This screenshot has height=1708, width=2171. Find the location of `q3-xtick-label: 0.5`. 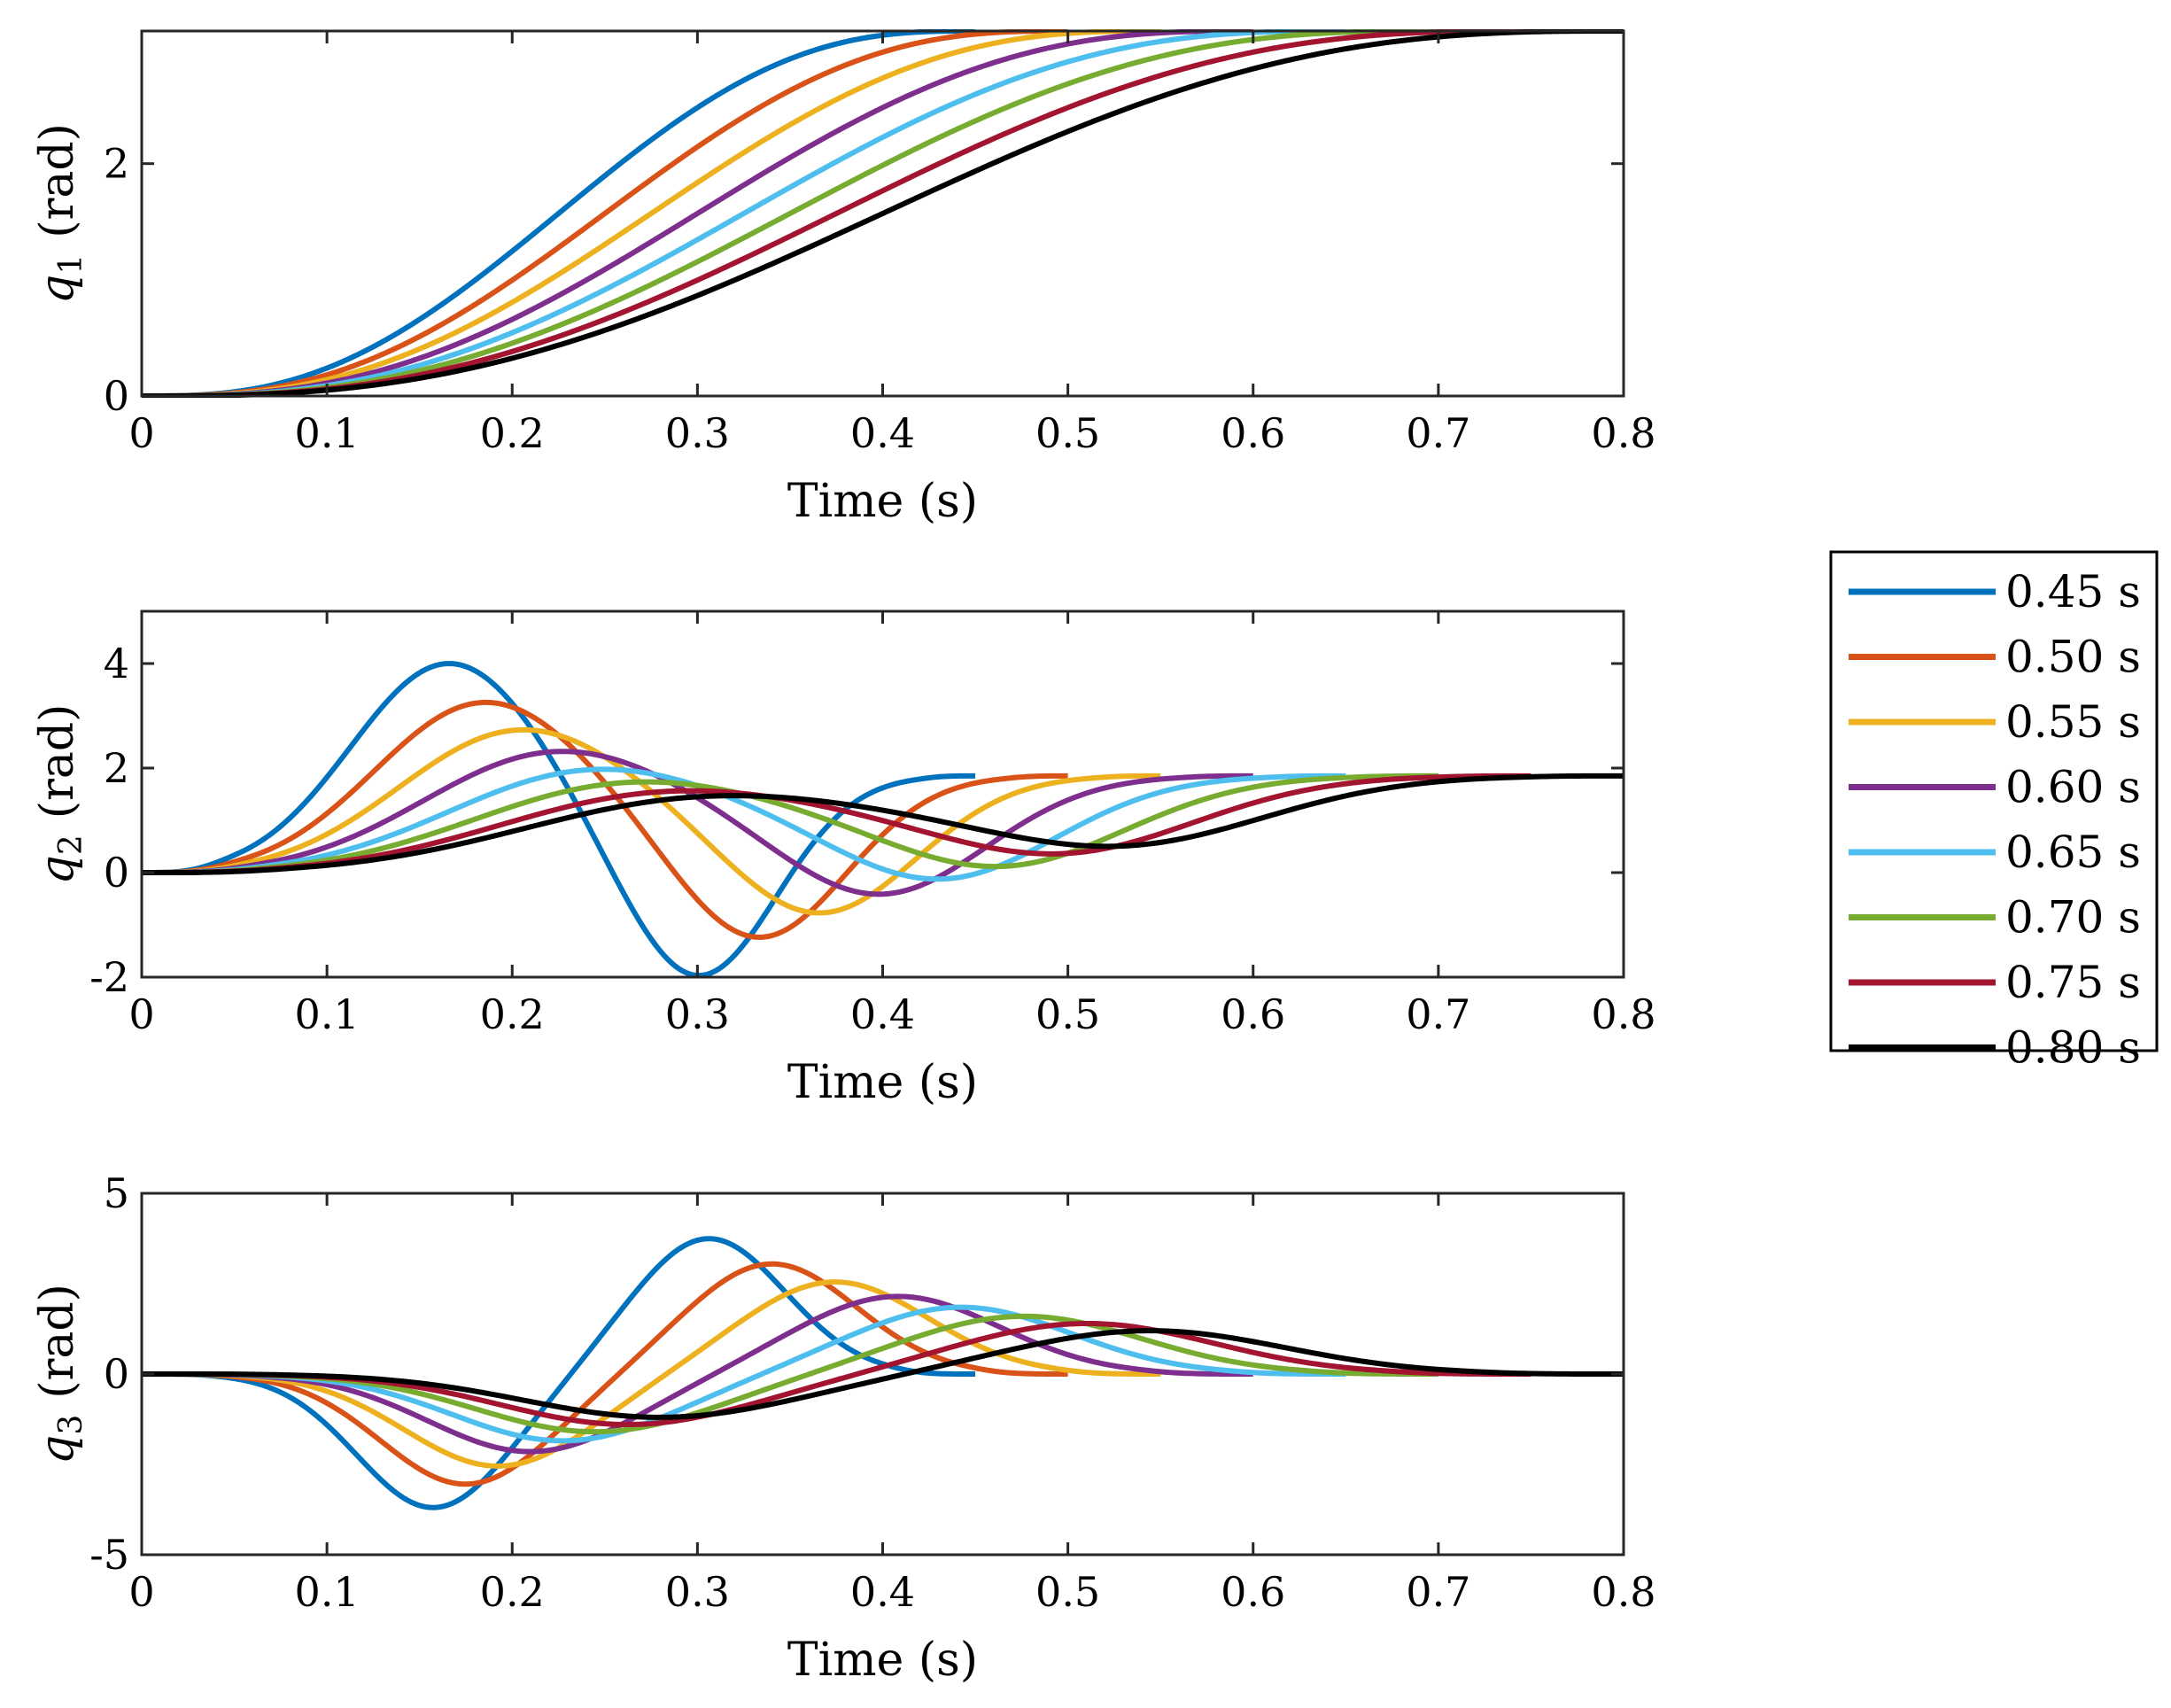

q3-xtick-label: 0.5 is located at coordinates (1068, 1592).